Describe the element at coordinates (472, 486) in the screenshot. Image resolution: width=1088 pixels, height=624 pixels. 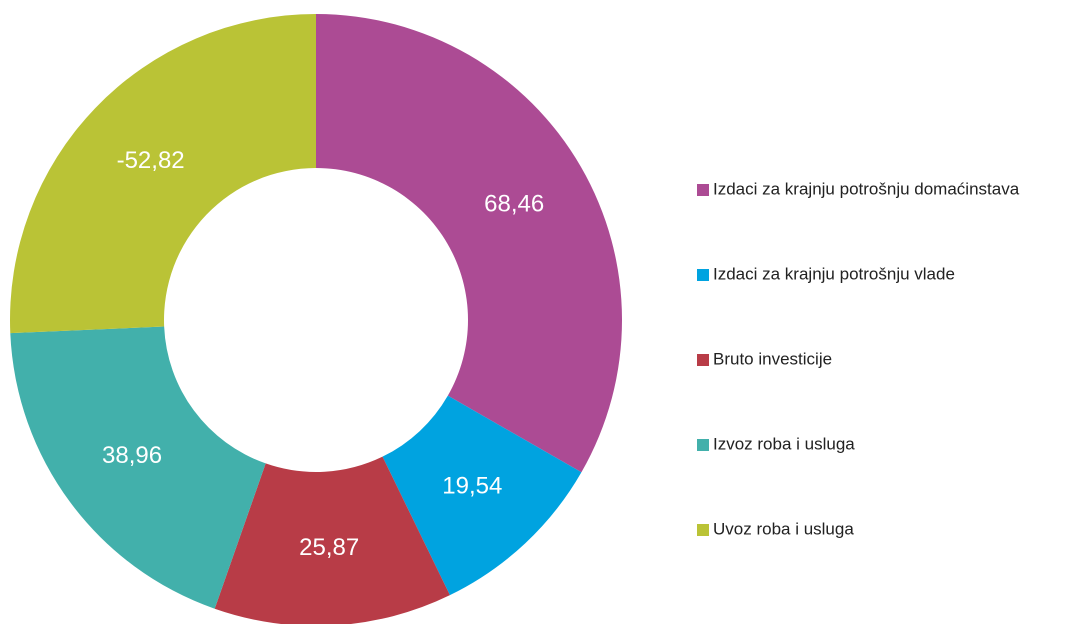
I see `data-label: 19,54` at that location.